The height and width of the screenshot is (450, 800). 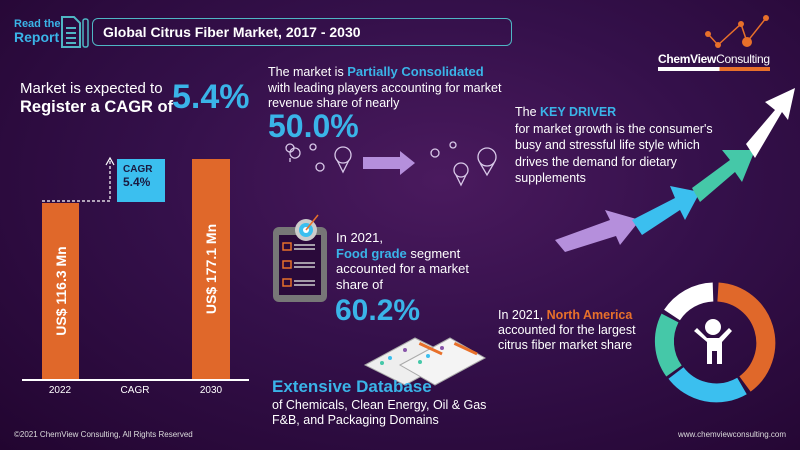 What do you see at coordinates (607, 145) in the screenshot?
I see `driver-line: busy and stressful life style which` at bounding box center [607, 145].